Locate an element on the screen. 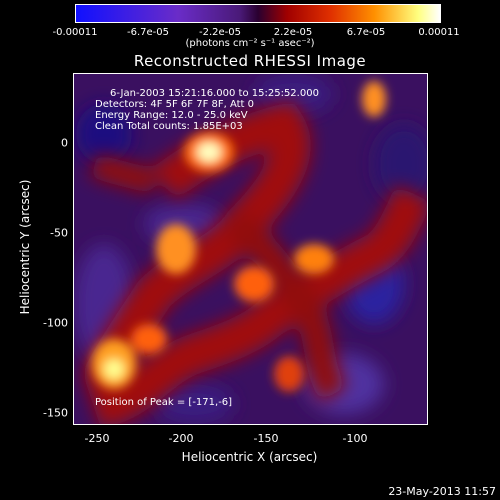  annotation-time: 6-Jan-2003 15:21:16.000 to 15:25:52.000 is located at coordinates (214, 93).